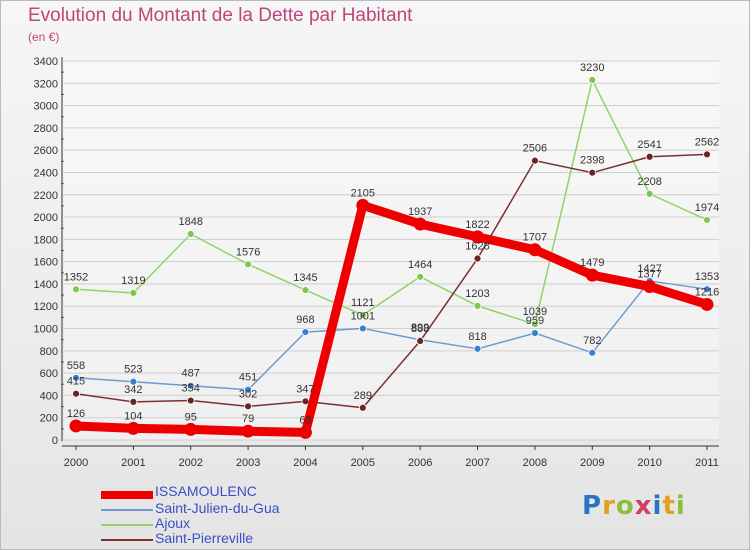 The height and width of the screenshot is (550, 750). I want to click on chart-subtitle: (en €), so click(44, 37).